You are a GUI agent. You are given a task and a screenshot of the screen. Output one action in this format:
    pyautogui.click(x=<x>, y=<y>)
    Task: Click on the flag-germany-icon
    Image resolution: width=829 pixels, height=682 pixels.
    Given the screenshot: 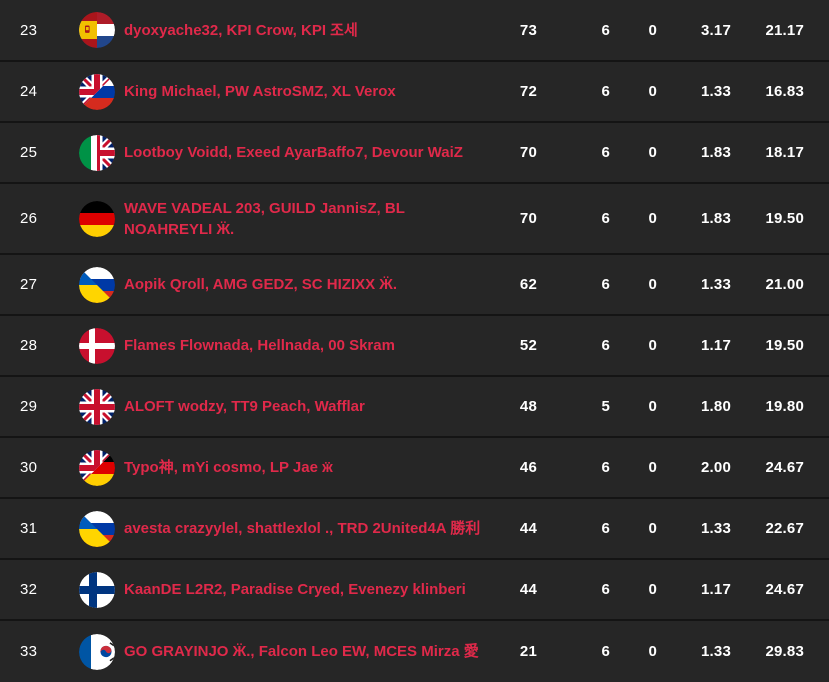 What is the action you would take?
    pyautogui.click(x=97, y=218)
    